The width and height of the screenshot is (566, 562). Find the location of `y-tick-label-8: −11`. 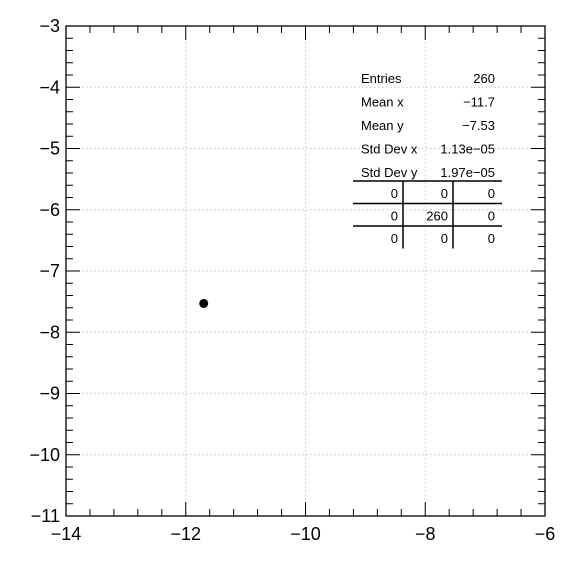

y-tick-label-8: −11 is located at coordinates (45, 516).